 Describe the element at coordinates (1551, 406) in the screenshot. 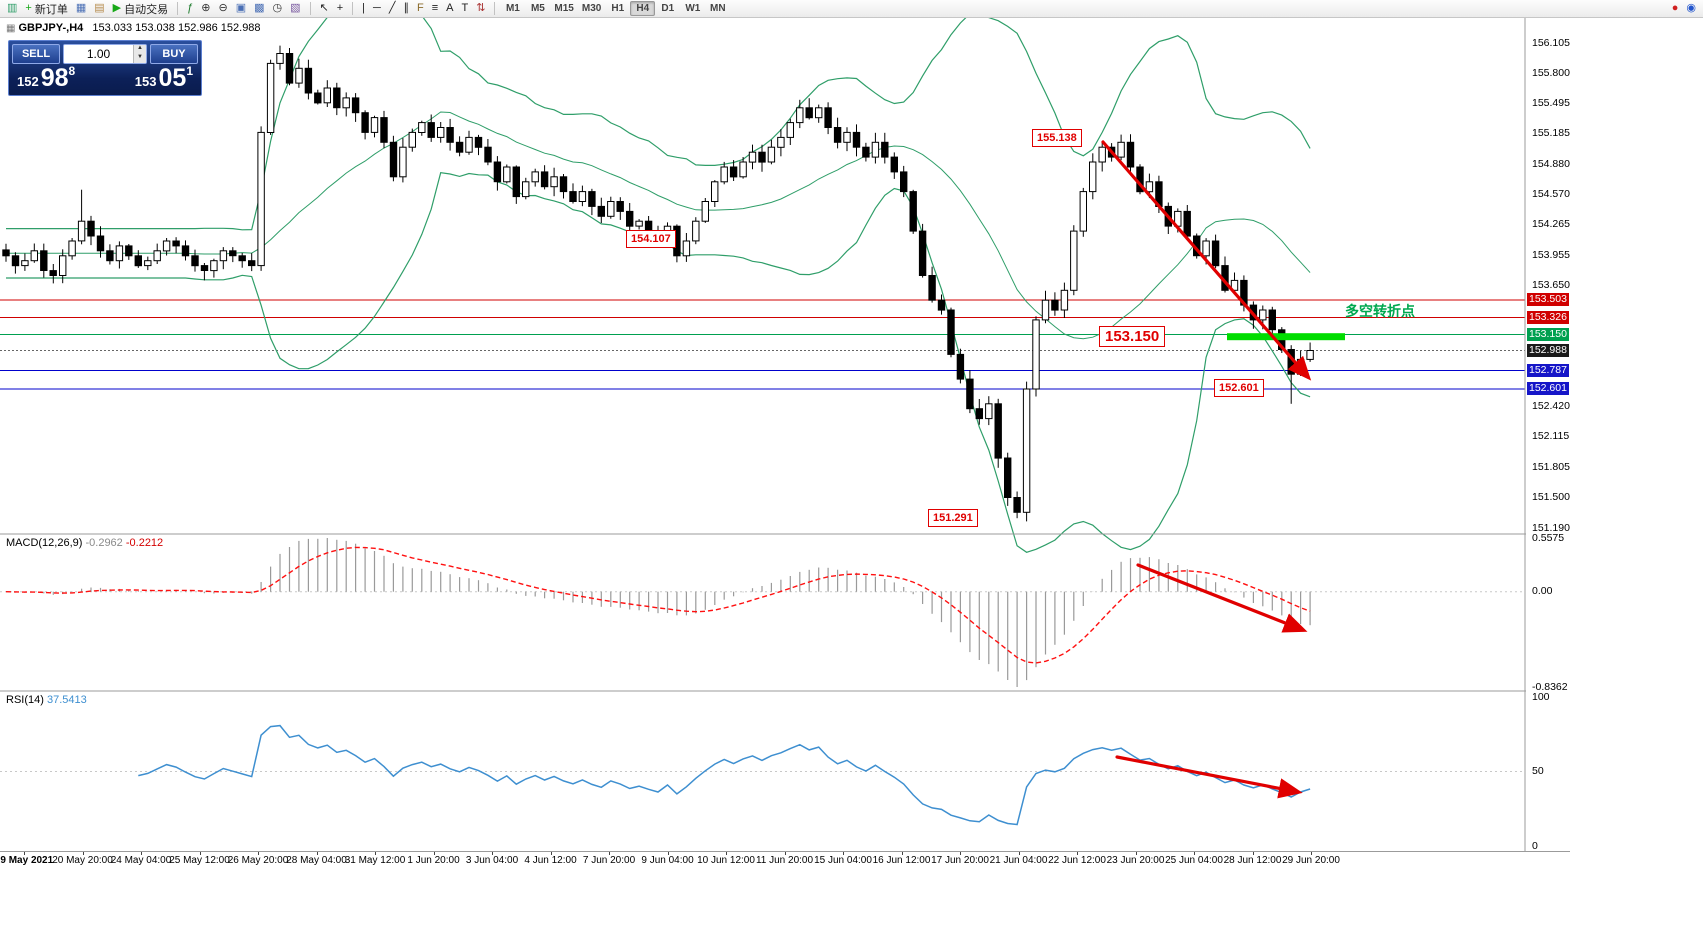

I see `price-tick-label: 152.420` at that location.